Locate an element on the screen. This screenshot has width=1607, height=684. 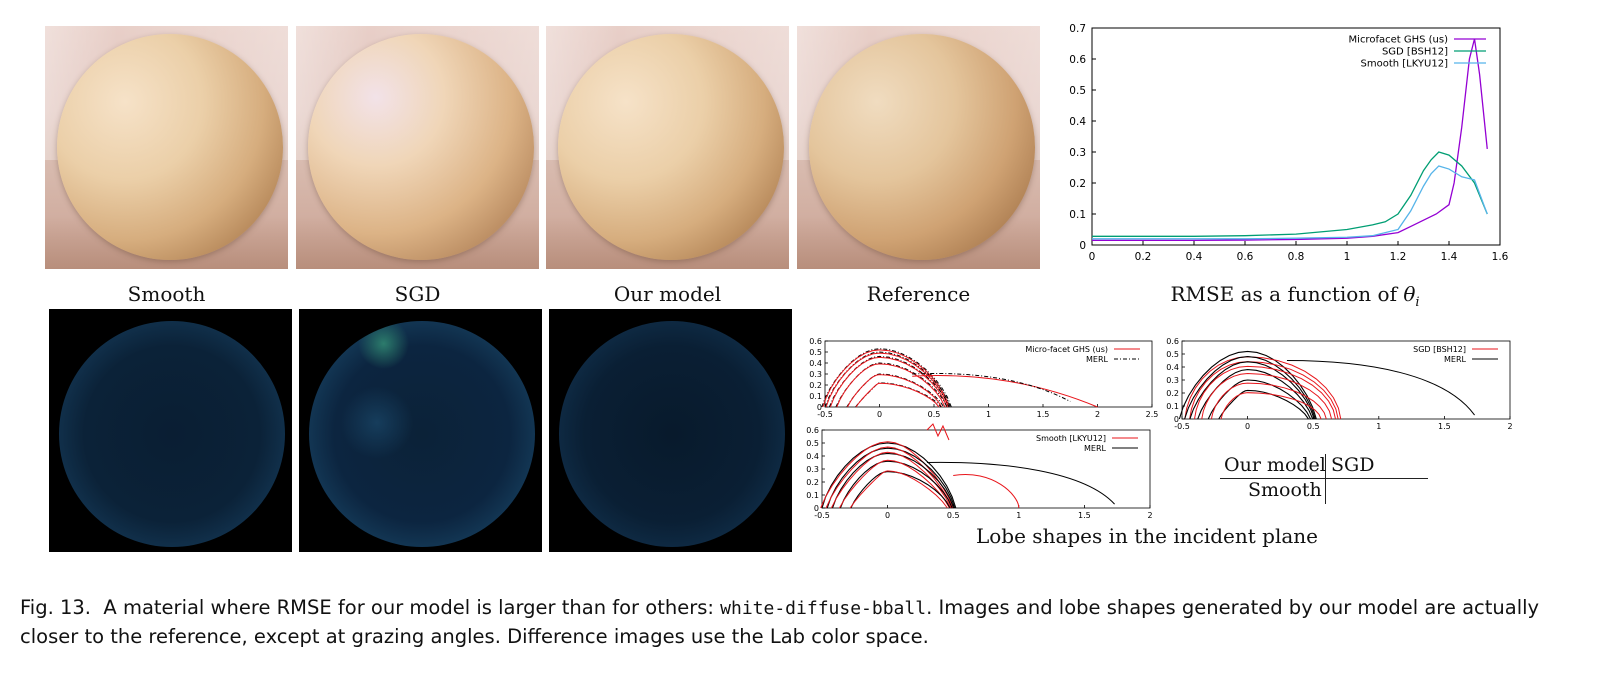
key-our-model: Our model is located at coordinates (1275, 465).